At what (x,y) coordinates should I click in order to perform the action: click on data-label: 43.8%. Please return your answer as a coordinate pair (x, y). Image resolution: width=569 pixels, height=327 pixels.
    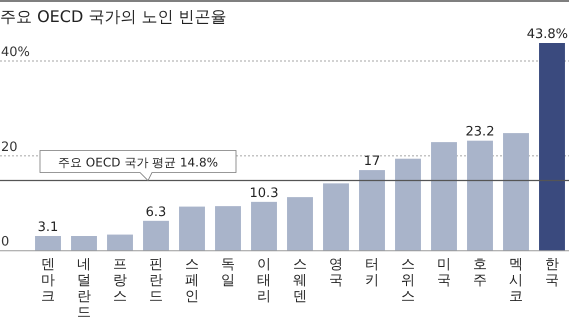
    Looking at the image, I should click on (547, 34).